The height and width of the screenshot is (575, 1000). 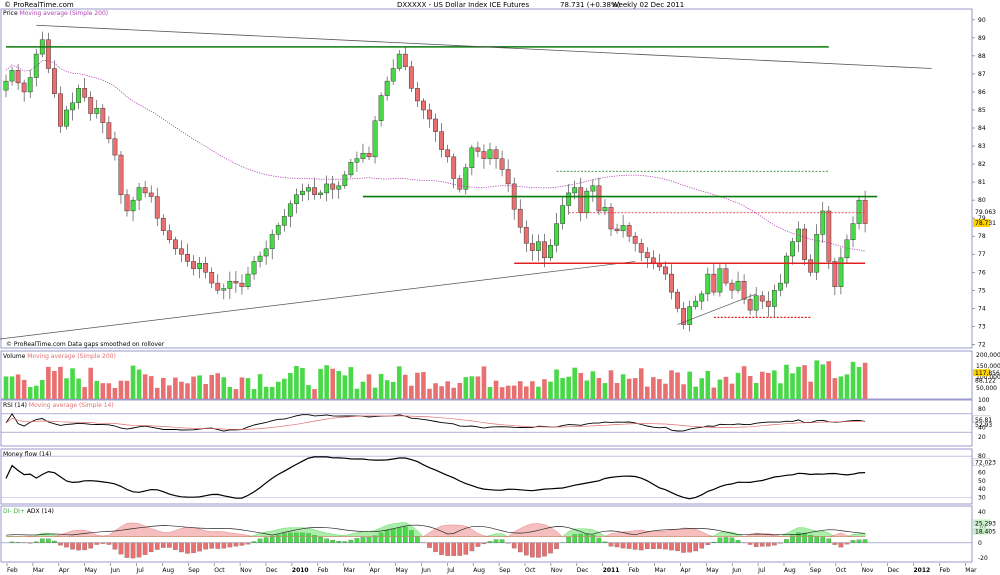 I want to click on price-tick-label: 74, so click(x=982, y=308).